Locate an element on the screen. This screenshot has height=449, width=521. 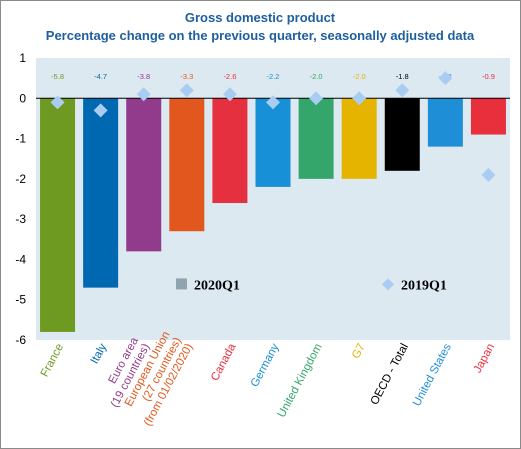
legend-swatch-2019q1 is located at coordinates (388, 284).